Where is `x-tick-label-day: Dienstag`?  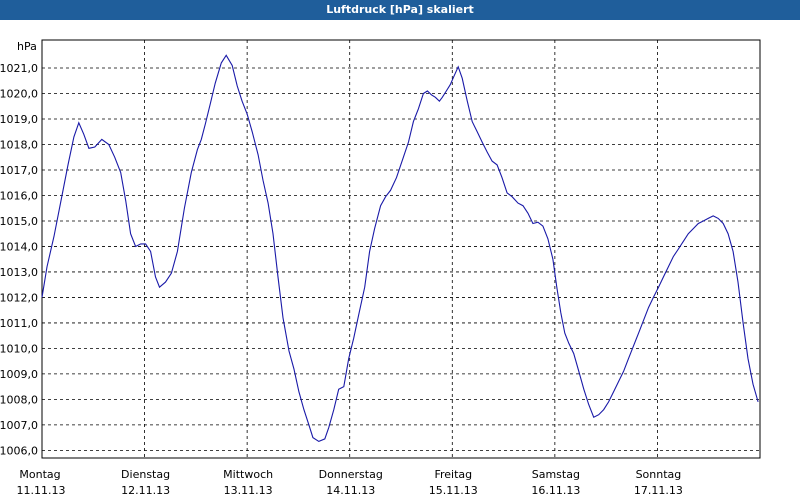 x-tick-label-day: Dienstag is located at coordinates (145, 474).